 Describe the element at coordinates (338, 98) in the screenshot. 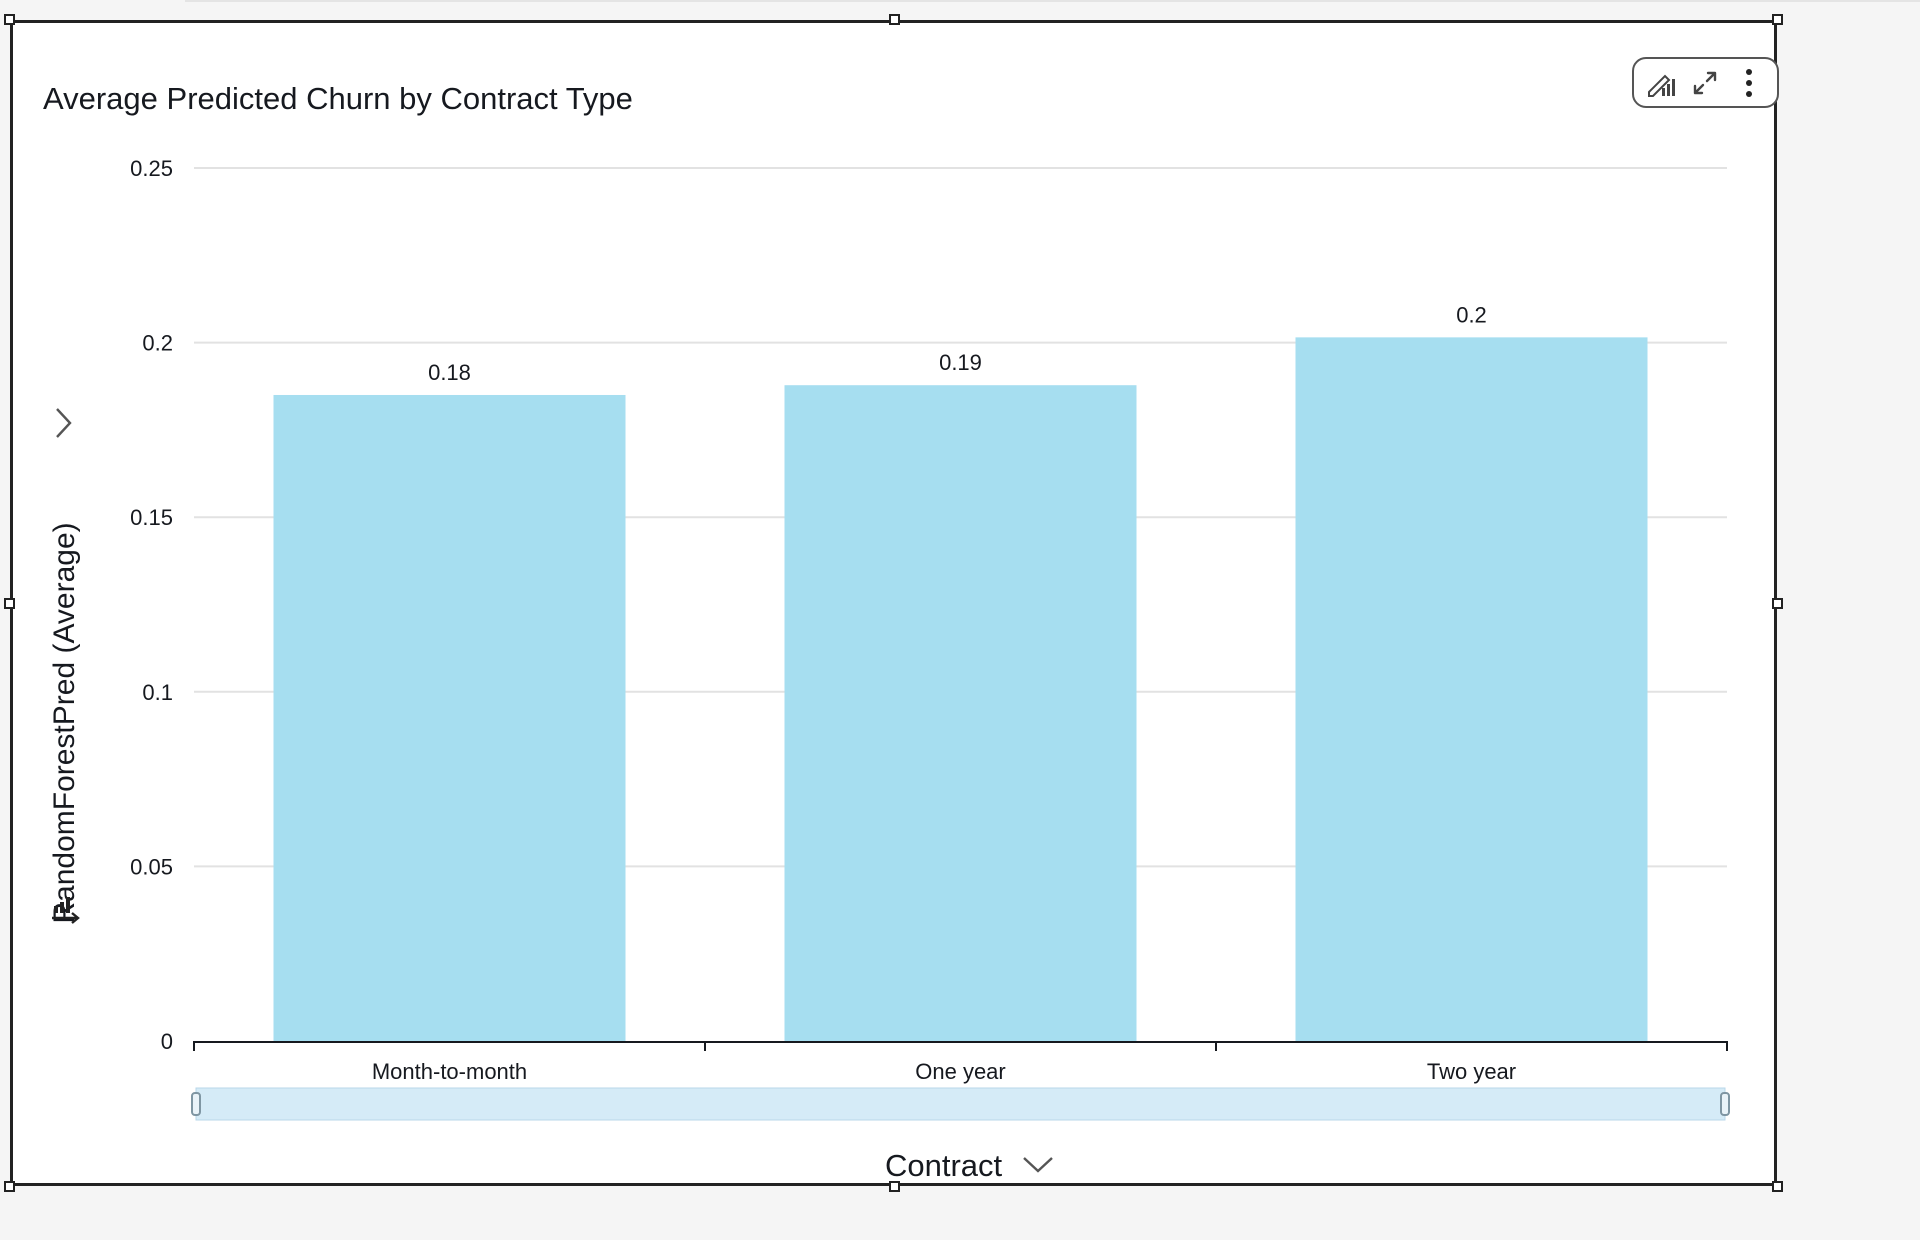

I see `chart-title: Average Predicted Churn by Contract Type` at that location.